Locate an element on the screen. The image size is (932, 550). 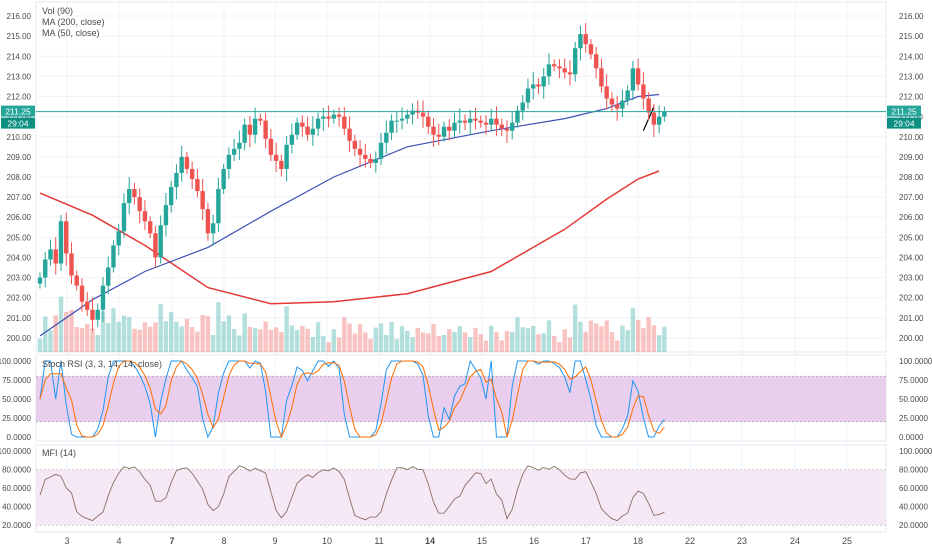
y-tick-label-left: 210.00 is located at coordinates (19, 137).